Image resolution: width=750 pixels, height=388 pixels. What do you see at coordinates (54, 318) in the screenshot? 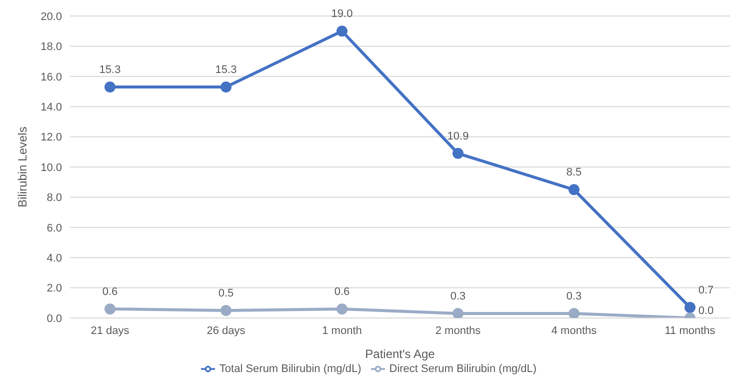
I see `y-tick-label: 0.0` at bounding box center [54, 318].